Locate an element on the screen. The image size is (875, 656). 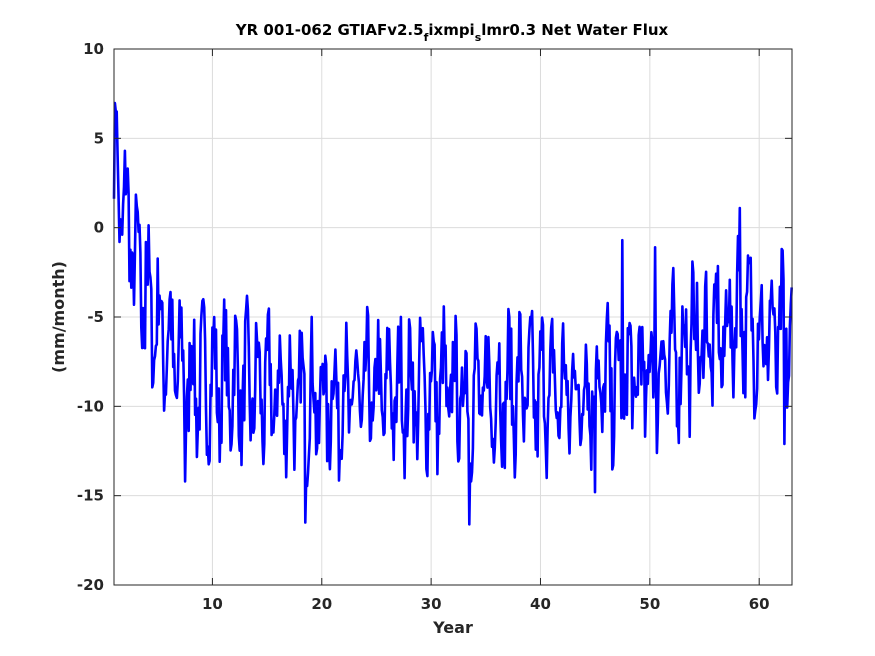
y-tick-label: -15 is located at coordinates (90, 496).